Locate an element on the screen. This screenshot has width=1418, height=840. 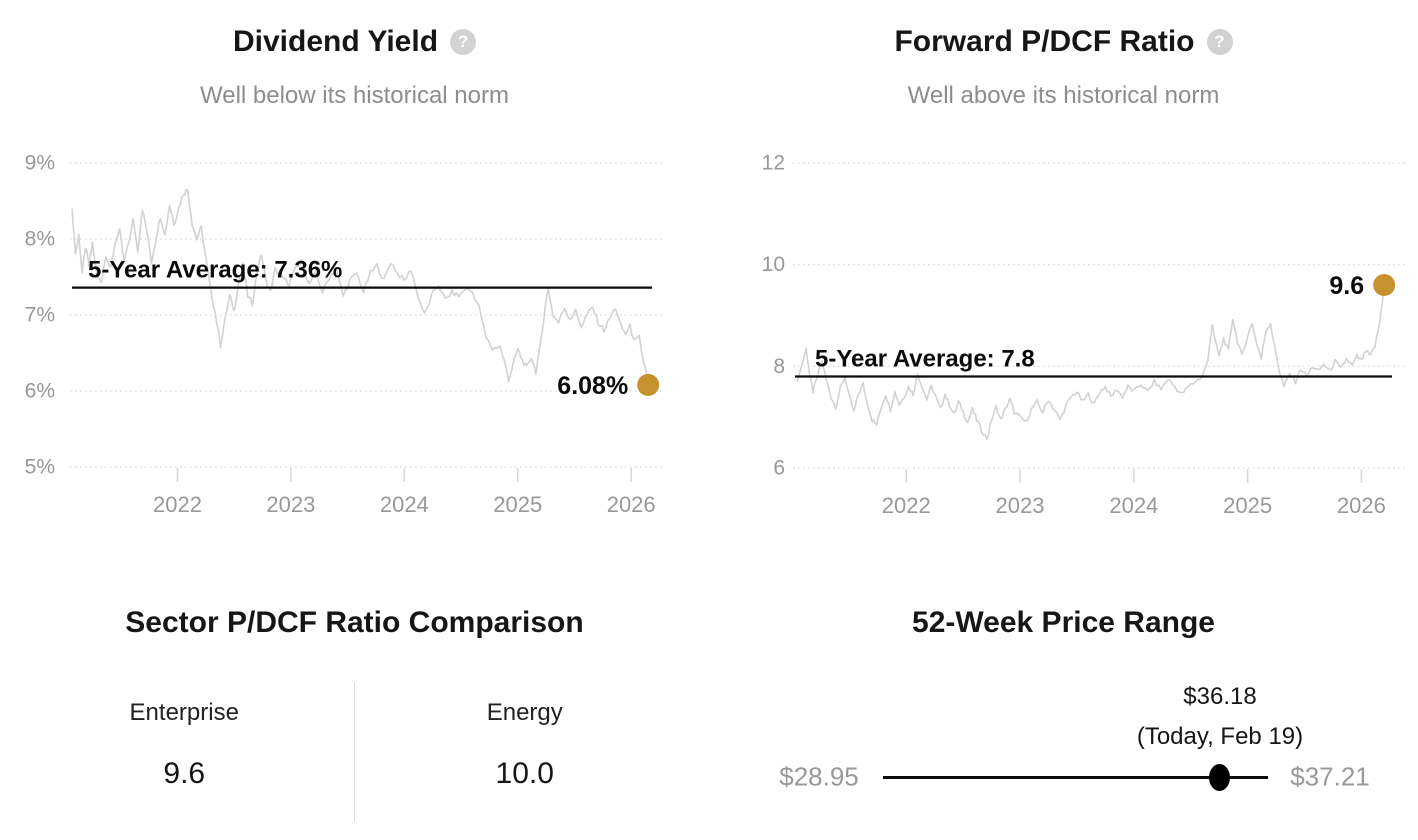
sector-comparison-row: Enterprise 9.6 Energy 10.0 is located at coordinates (355, 752).